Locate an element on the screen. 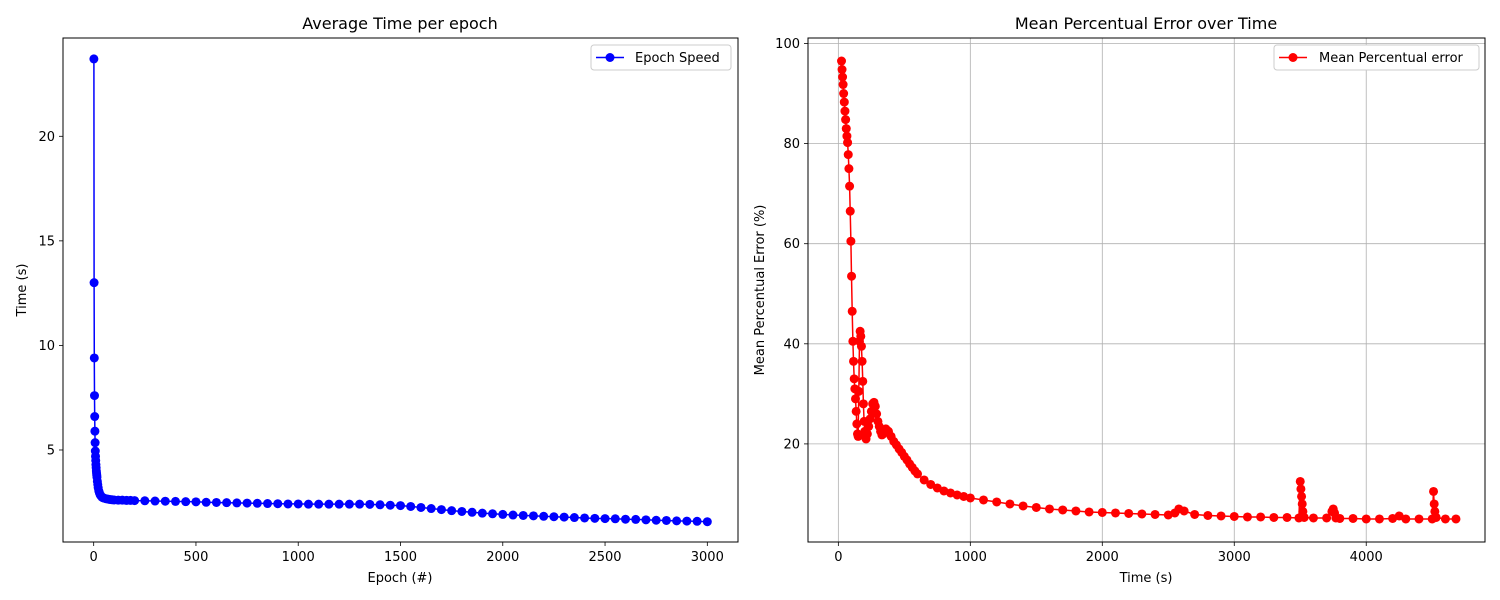  x-tick-label: 0 is located at coordinates (94, 557).